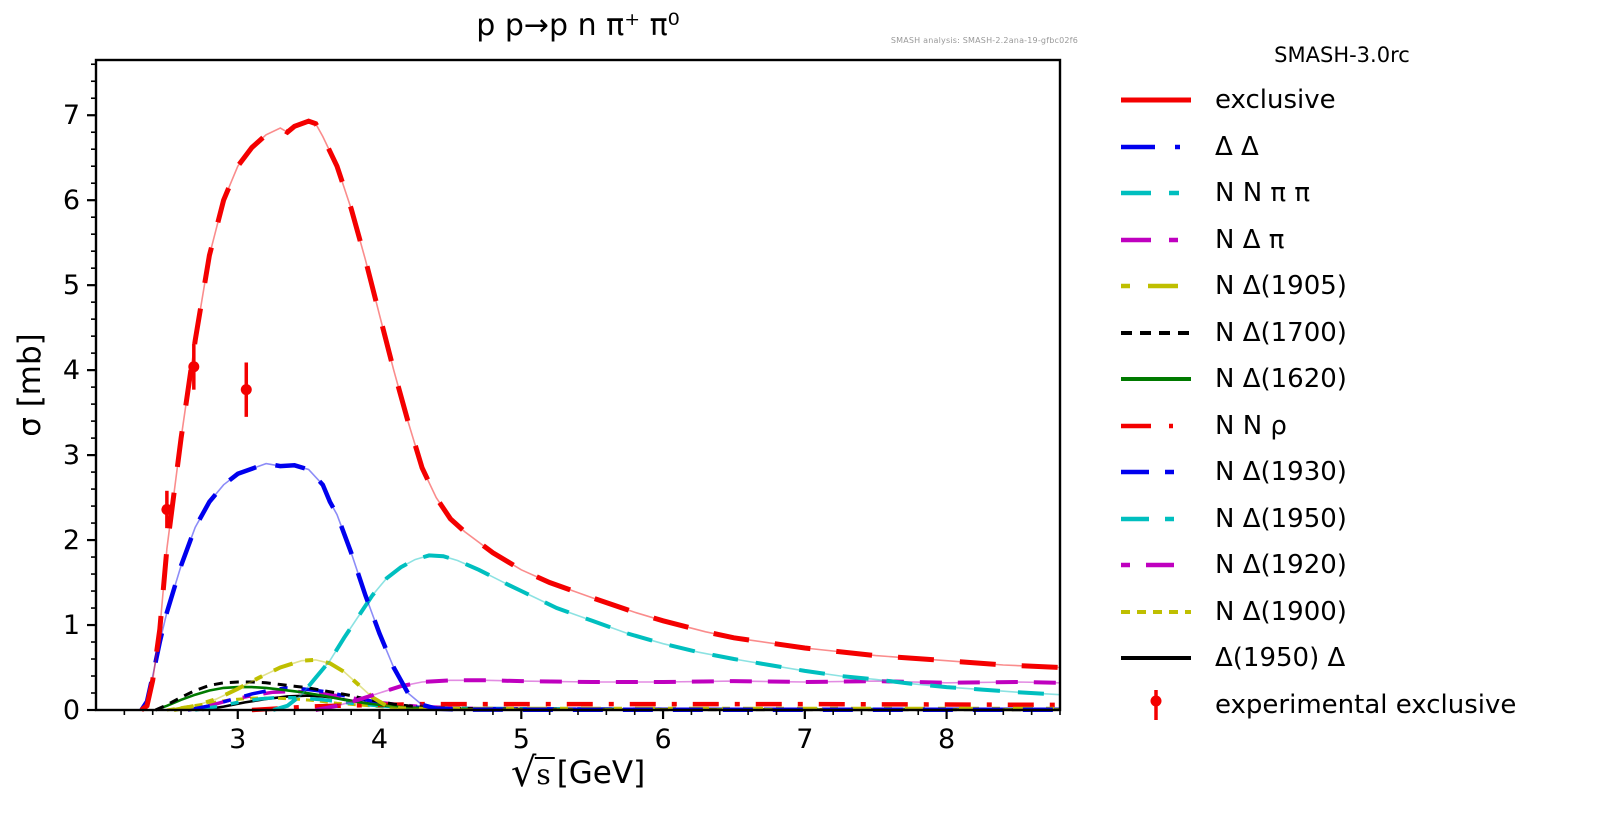  Describe the element at coordinates (1156, 193) in the screenshot. I see `legend-sample-nn-pi-pi` at that location.